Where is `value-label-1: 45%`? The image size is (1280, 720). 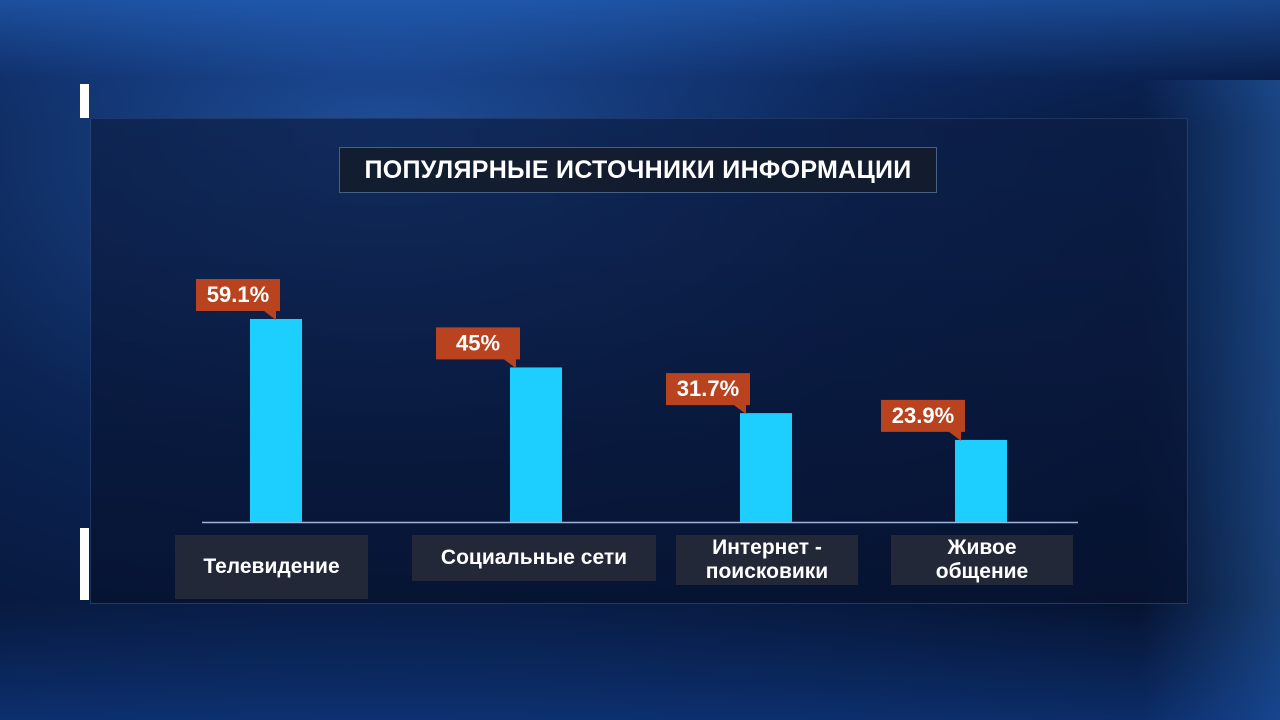 value-label-1: 45% is located at coordinates (478, 348).